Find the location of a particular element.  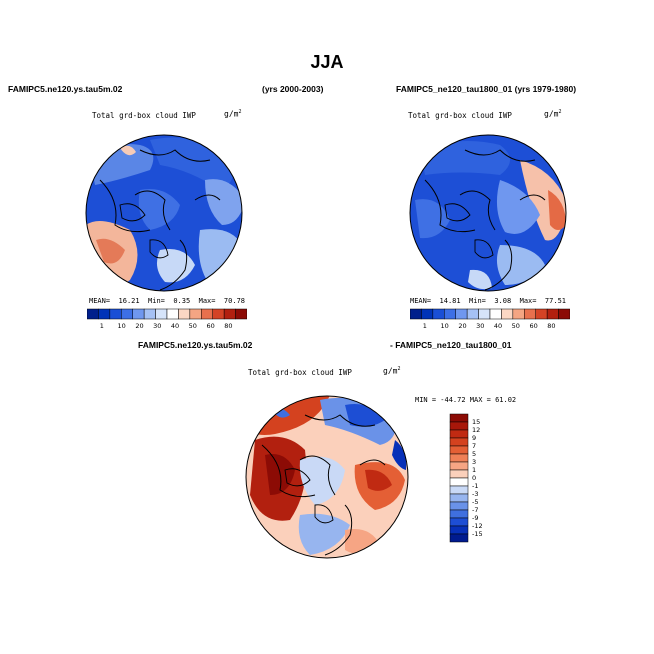

left-units: g/m2 is located at coordinates (233, 114).